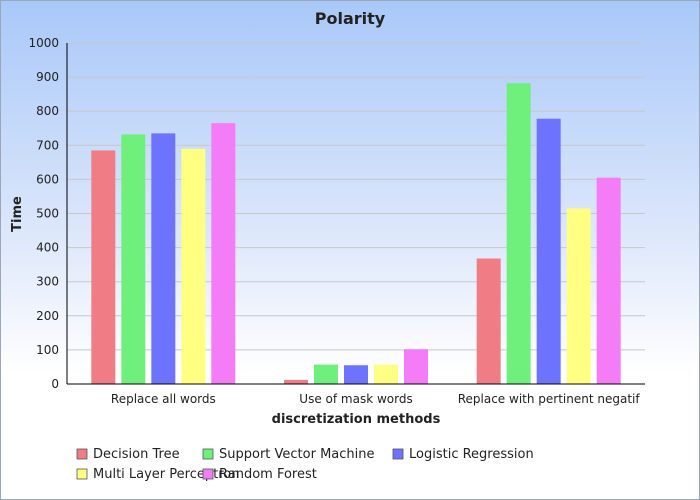 This screenshot has height=500, width=700. What do you see at coordinates (47, 214) in the screenshot?
I see `y-tick-label: 500` at bounding box center [47, 214].